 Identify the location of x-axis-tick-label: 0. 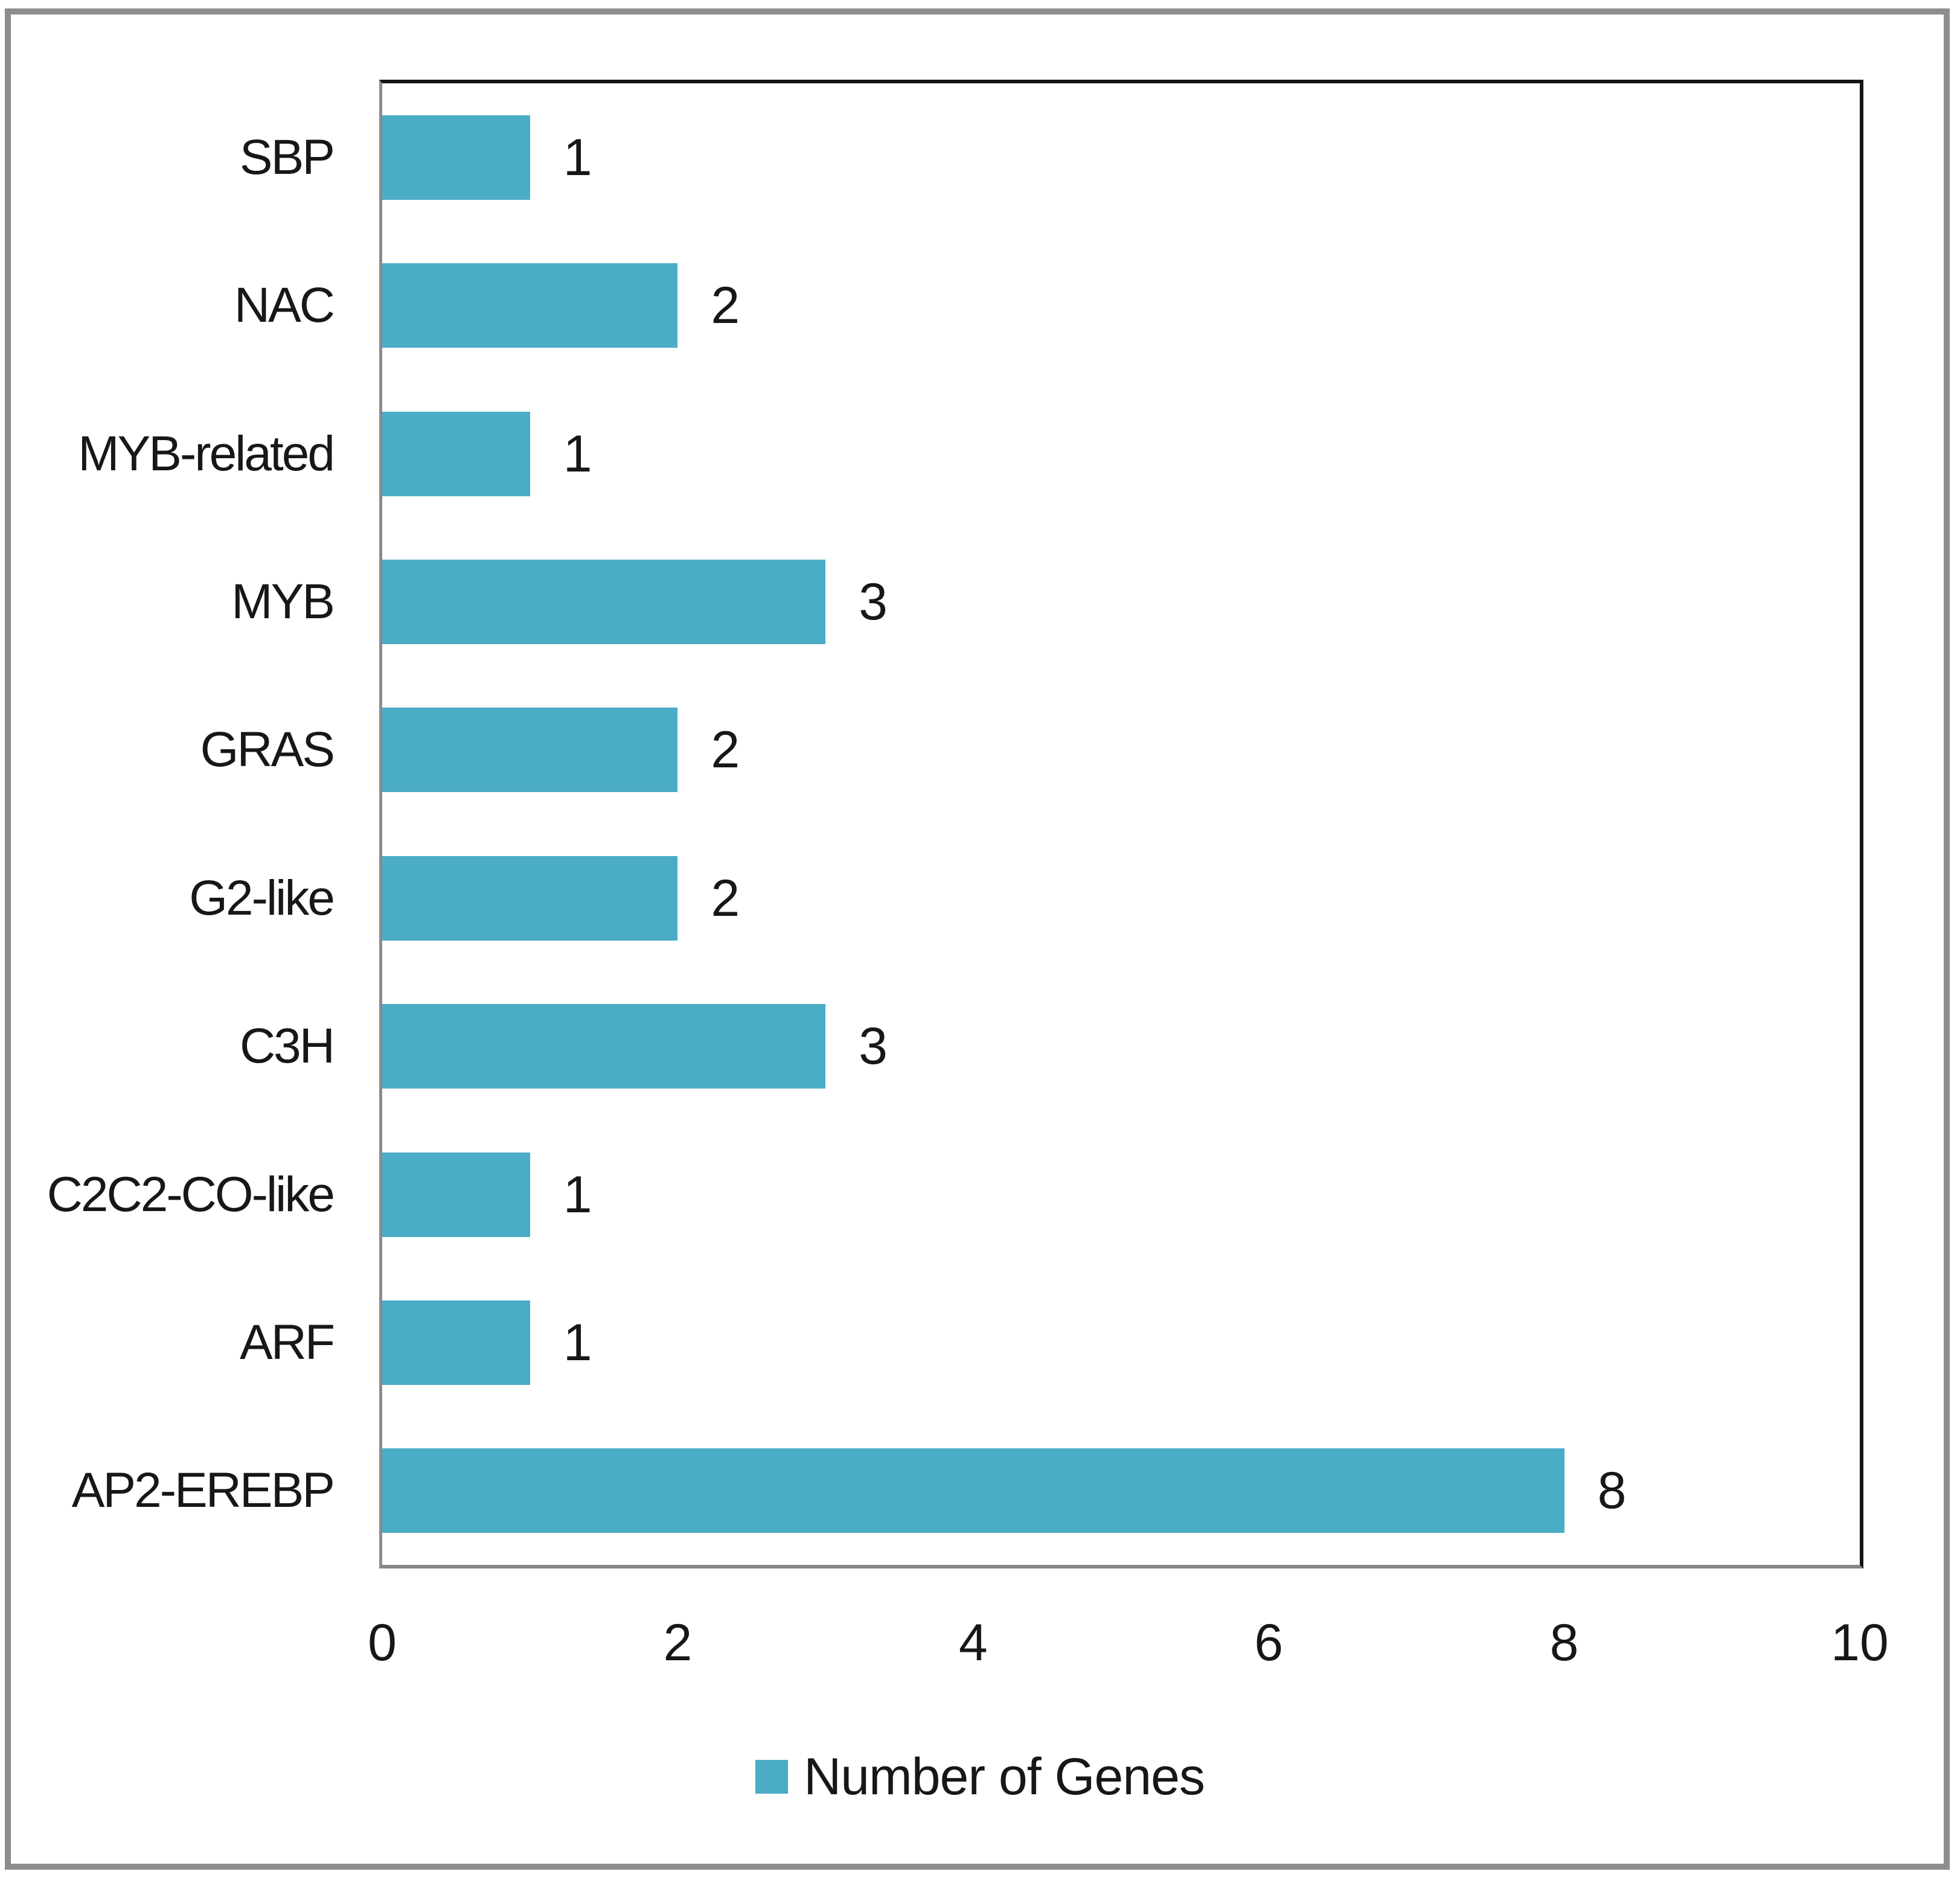
(382, 1643).